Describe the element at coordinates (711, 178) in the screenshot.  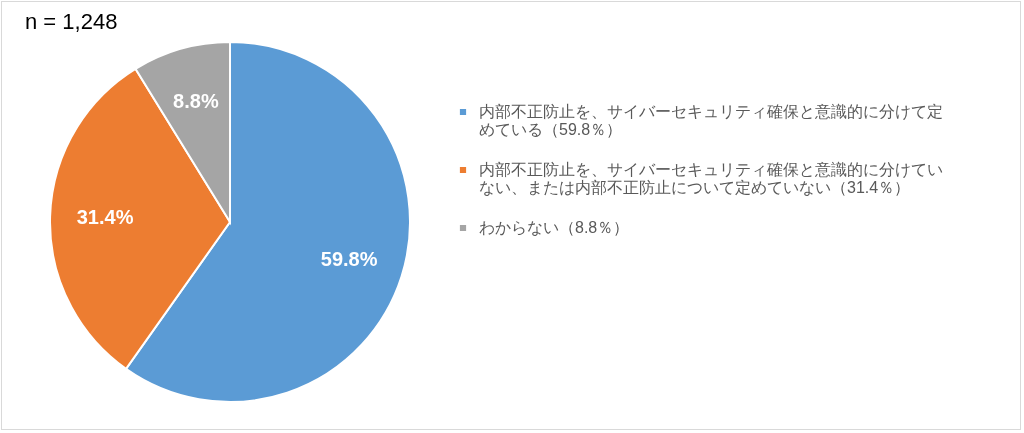
I see `legend-label: 内部不正防止を、サイバーセキュリティ確保と意識的に分けていない、または内部不正防止について定めていない（31.4％）` at that location.